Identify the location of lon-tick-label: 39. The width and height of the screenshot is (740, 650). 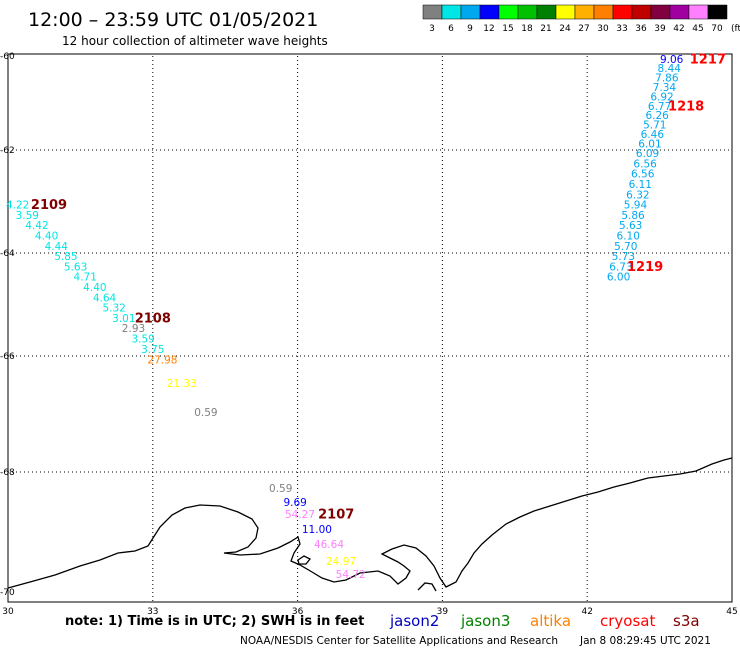
(443, 612).